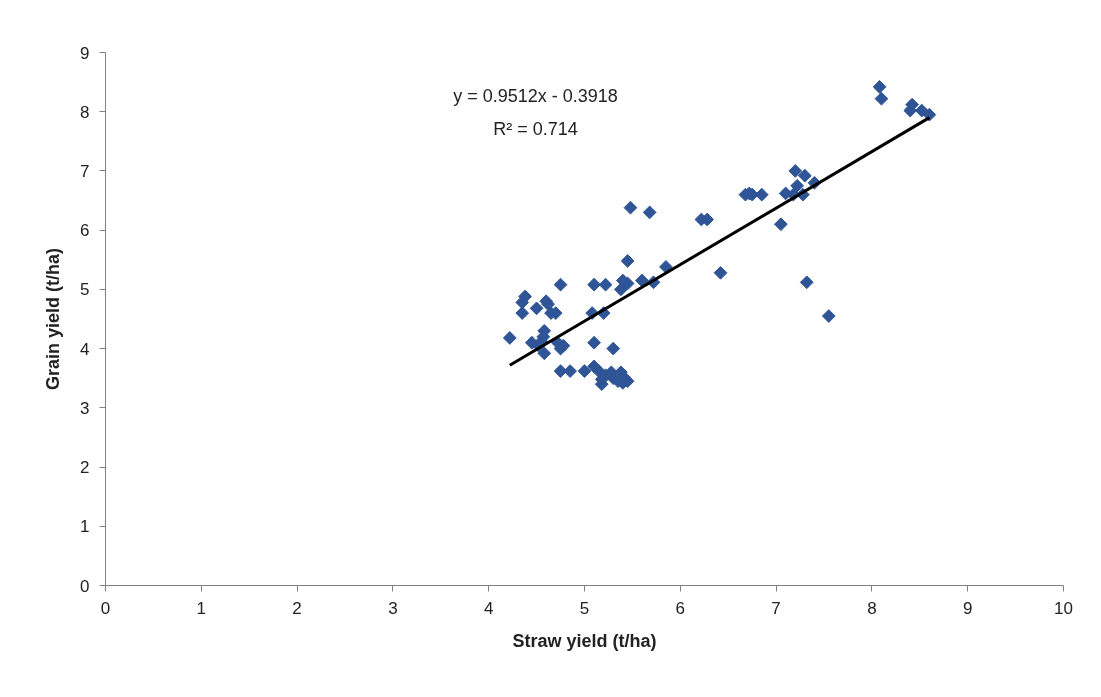 The image size is (1101, 697). I want to click on x-tick-label: 9, so click(967, 608).